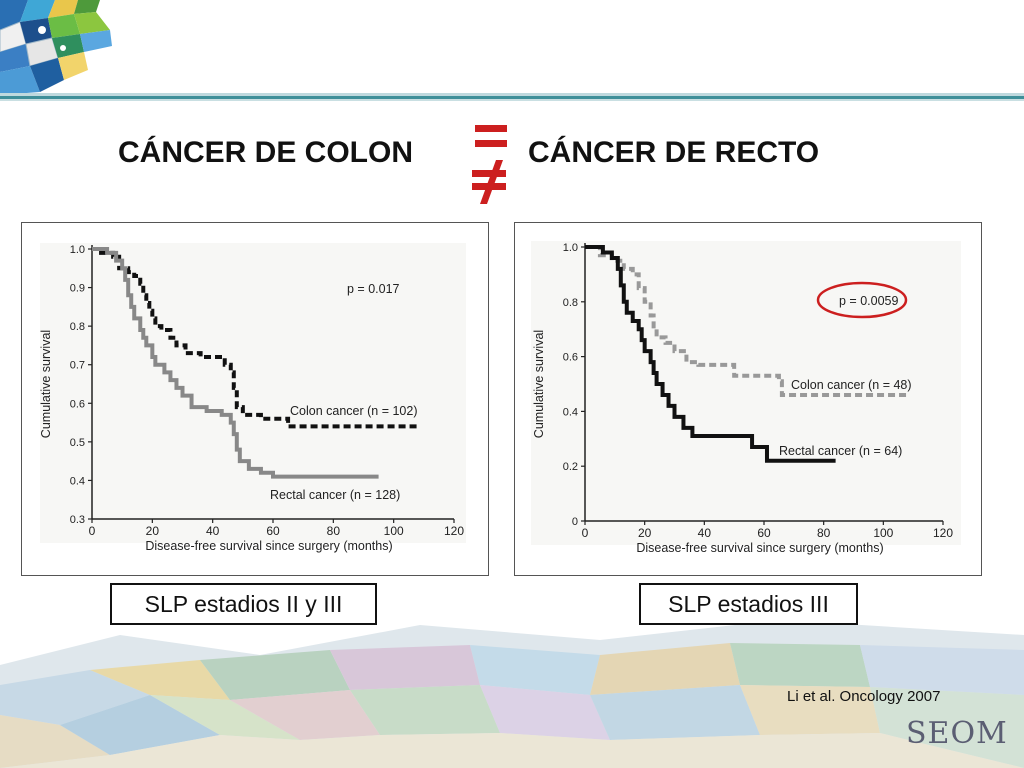 This screenshot has width=1024, height=768. Describe the element at coordinates (489, 173) in the screenshot. I see `not-equal-bar-top` at that location.